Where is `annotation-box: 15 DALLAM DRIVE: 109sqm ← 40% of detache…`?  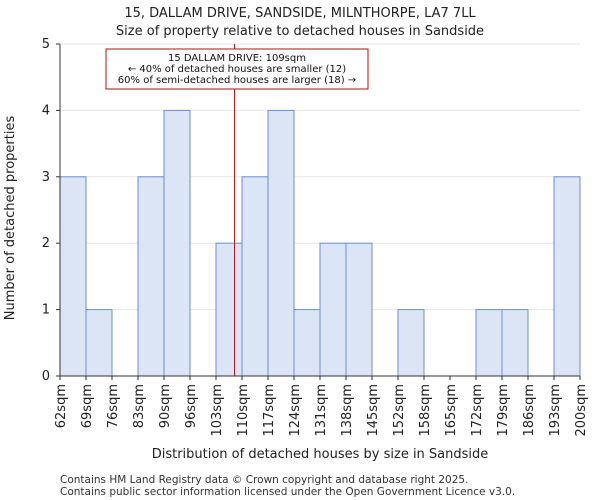 annotation-box: 15 DALLAM DRIVE: 109sqm ← 40% of detache… is located at coordinates (237, 69).